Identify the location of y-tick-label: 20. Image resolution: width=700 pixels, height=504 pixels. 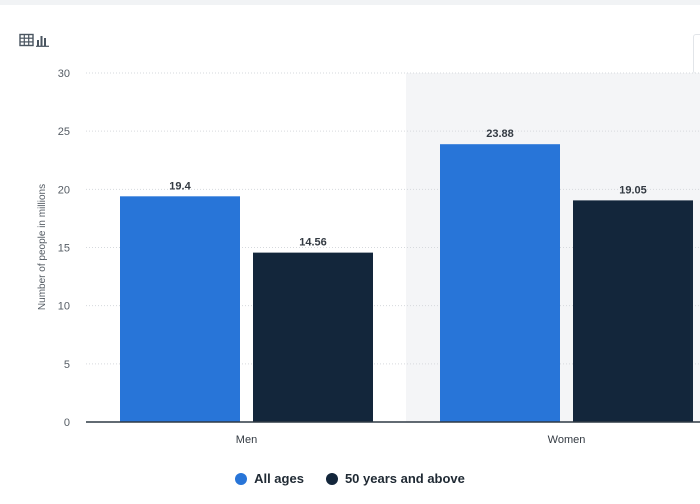
(64, 190).